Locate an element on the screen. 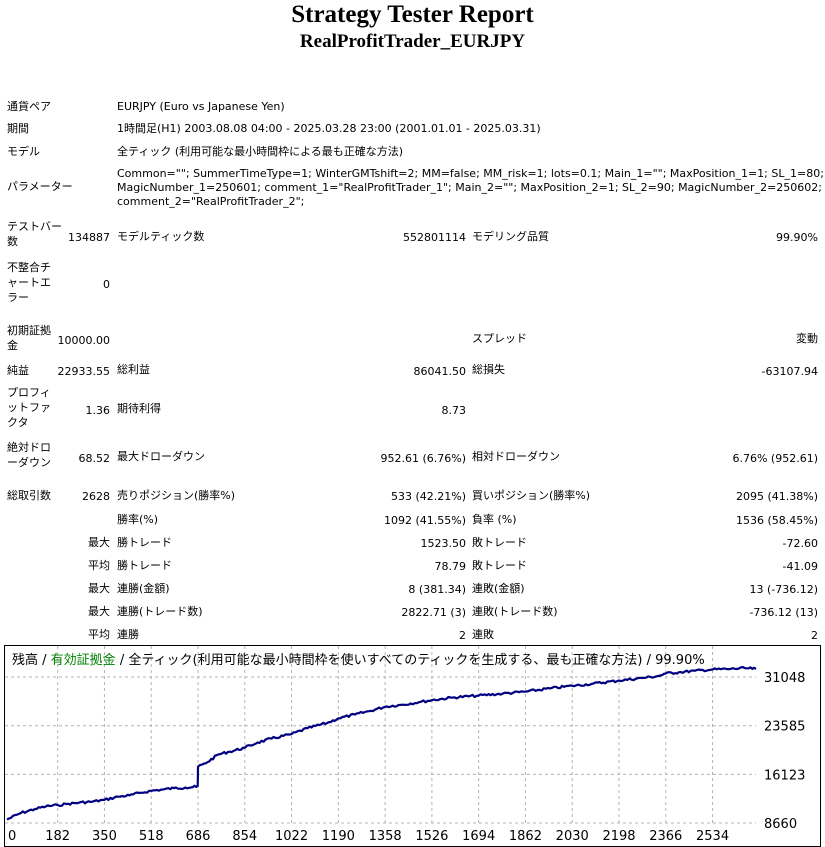 The width and height of the screenshot is (825, 847). x-tick-label: 0 is located at coordinates (12, 836).